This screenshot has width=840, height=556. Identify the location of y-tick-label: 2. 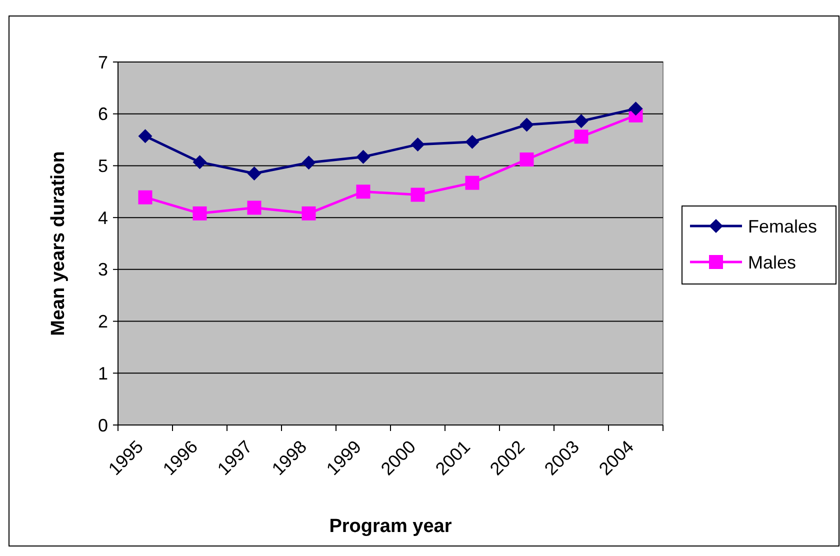
(103, 322).